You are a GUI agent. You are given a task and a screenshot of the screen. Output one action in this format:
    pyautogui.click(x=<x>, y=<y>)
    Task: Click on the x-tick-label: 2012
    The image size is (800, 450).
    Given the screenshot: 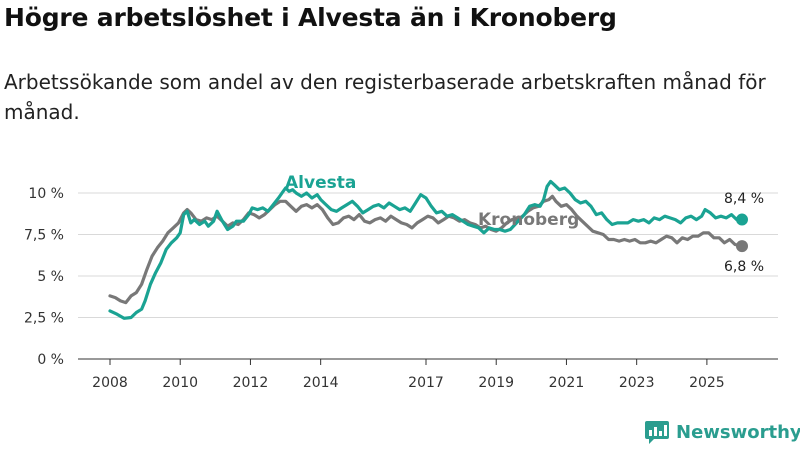 What is the action you would take?
    pyautogui.click(x=251, y=383)
    